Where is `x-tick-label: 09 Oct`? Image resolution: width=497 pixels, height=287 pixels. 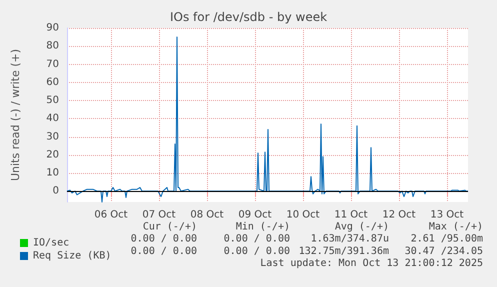 x-tick-label: 09 Oct is located at coordinates (255, 215).